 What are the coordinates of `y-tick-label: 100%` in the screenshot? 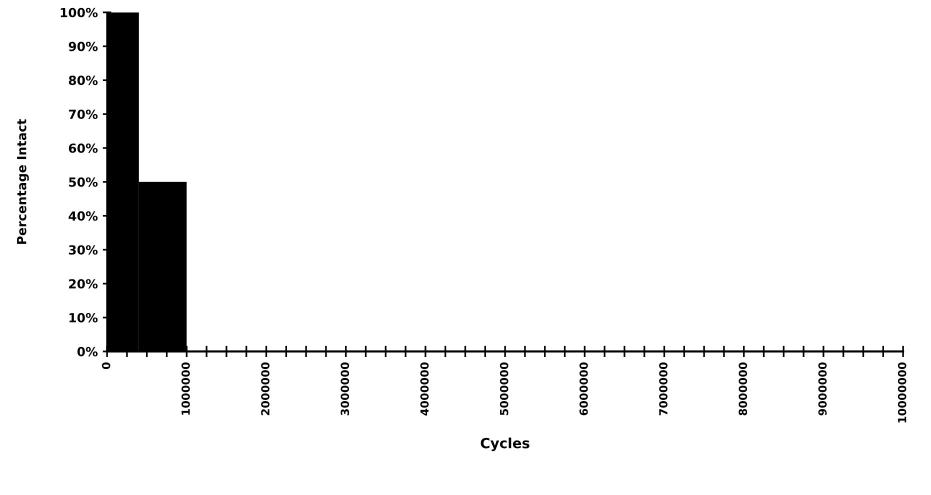 It's located at (79, 13).